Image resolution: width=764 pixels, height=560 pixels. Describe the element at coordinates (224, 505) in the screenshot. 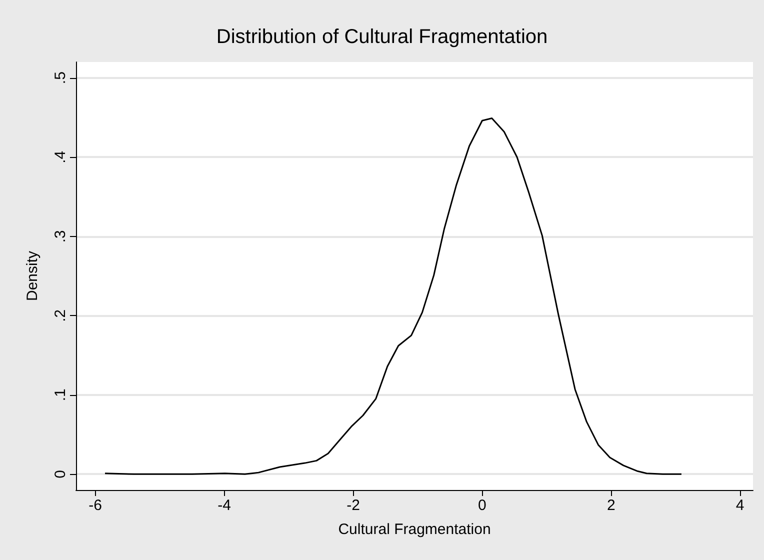

I see `x-tick-label: -4` at that location.